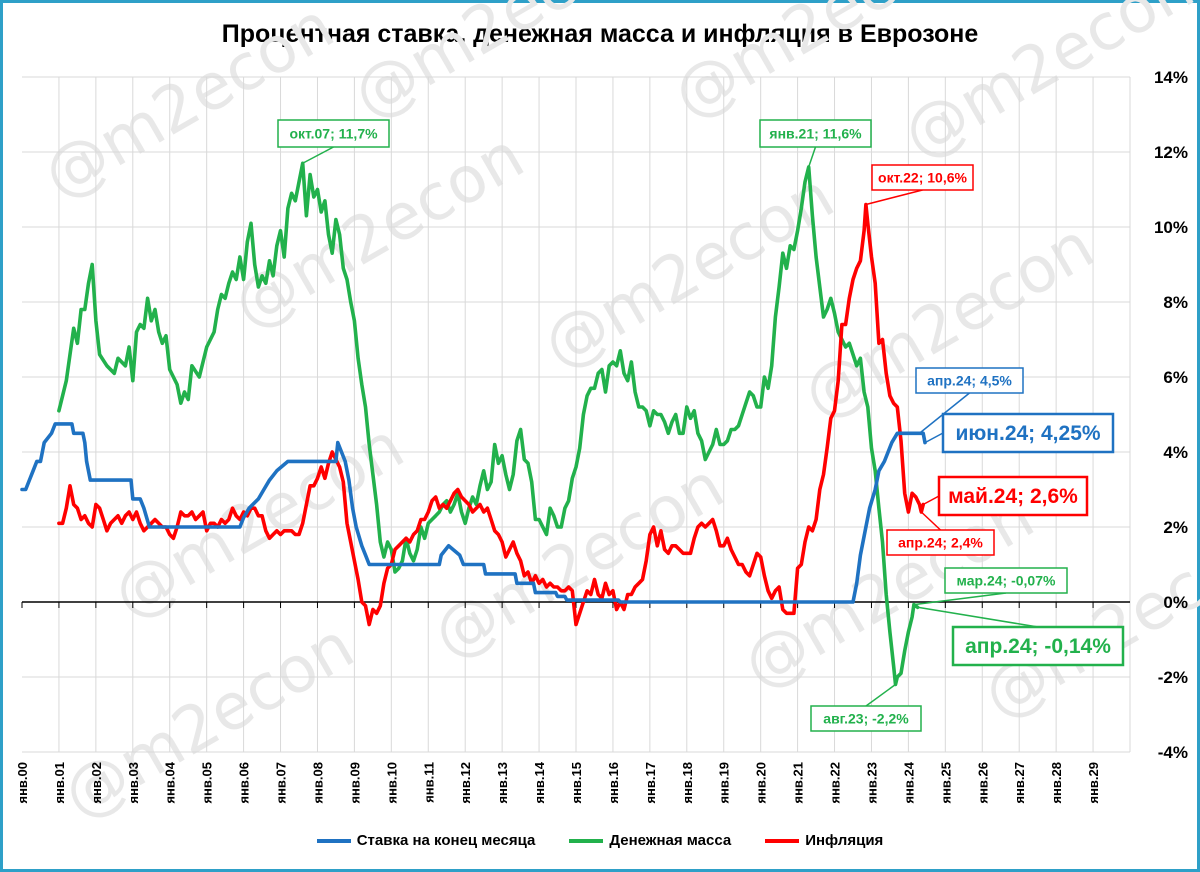 The width and height of the screenshot is (1200, 872). Describe the element at coordinates (1175, 527) in the screenshot. I see `y-tick-label-6: 2%` at that location.